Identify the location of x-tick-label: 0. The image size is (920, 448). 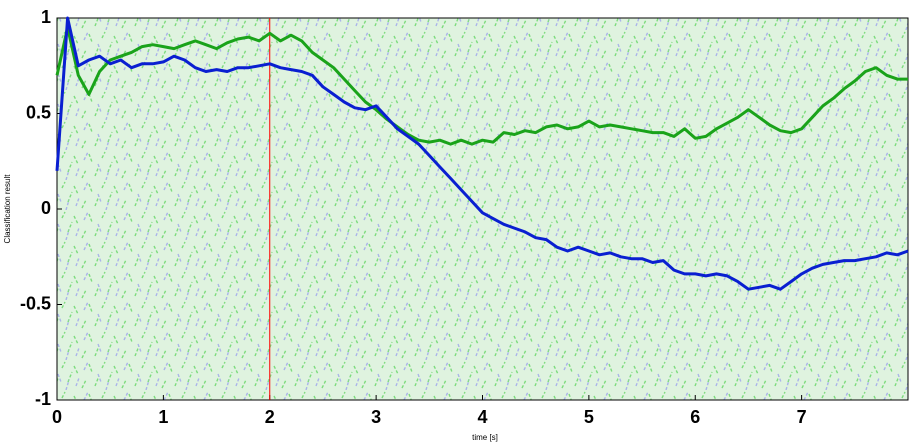
(57, 417).